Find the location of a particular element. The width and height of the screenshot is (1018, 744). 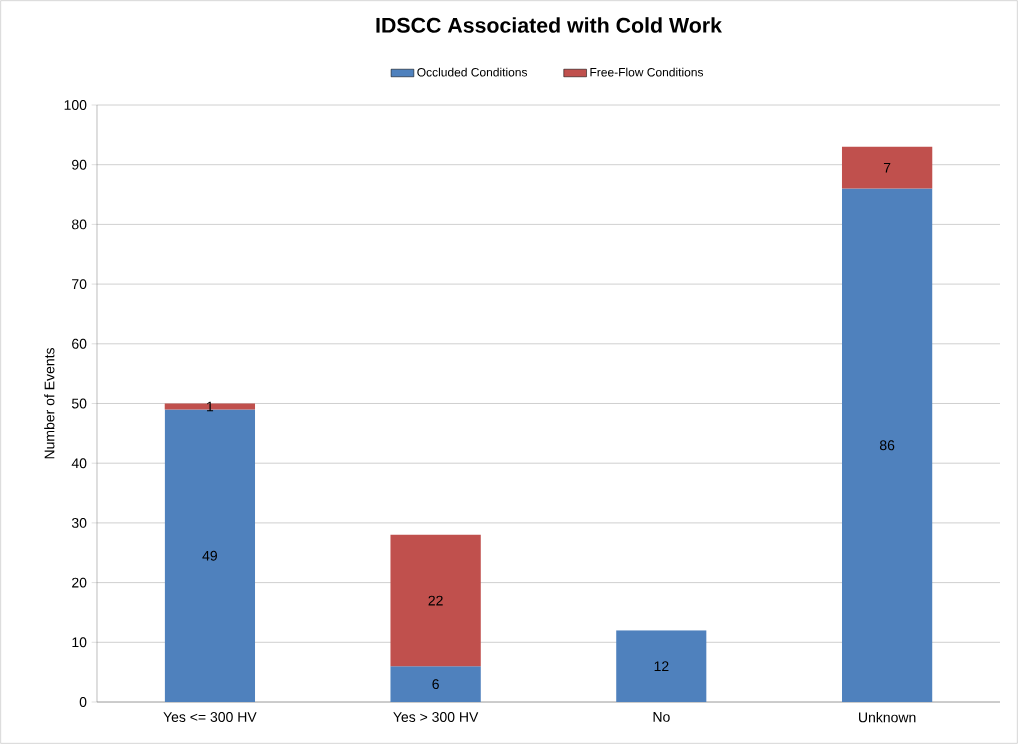

data-label: 6 is located at coordinates (435, 684).